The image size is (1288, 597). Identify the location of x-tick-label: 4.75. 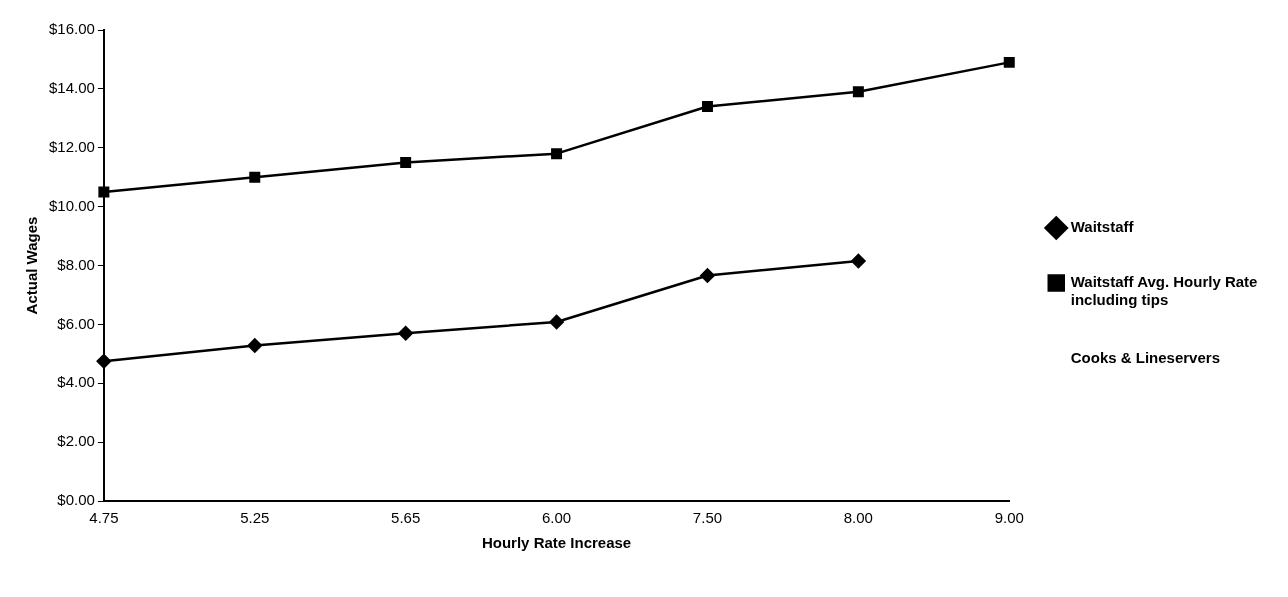
(104, 518).